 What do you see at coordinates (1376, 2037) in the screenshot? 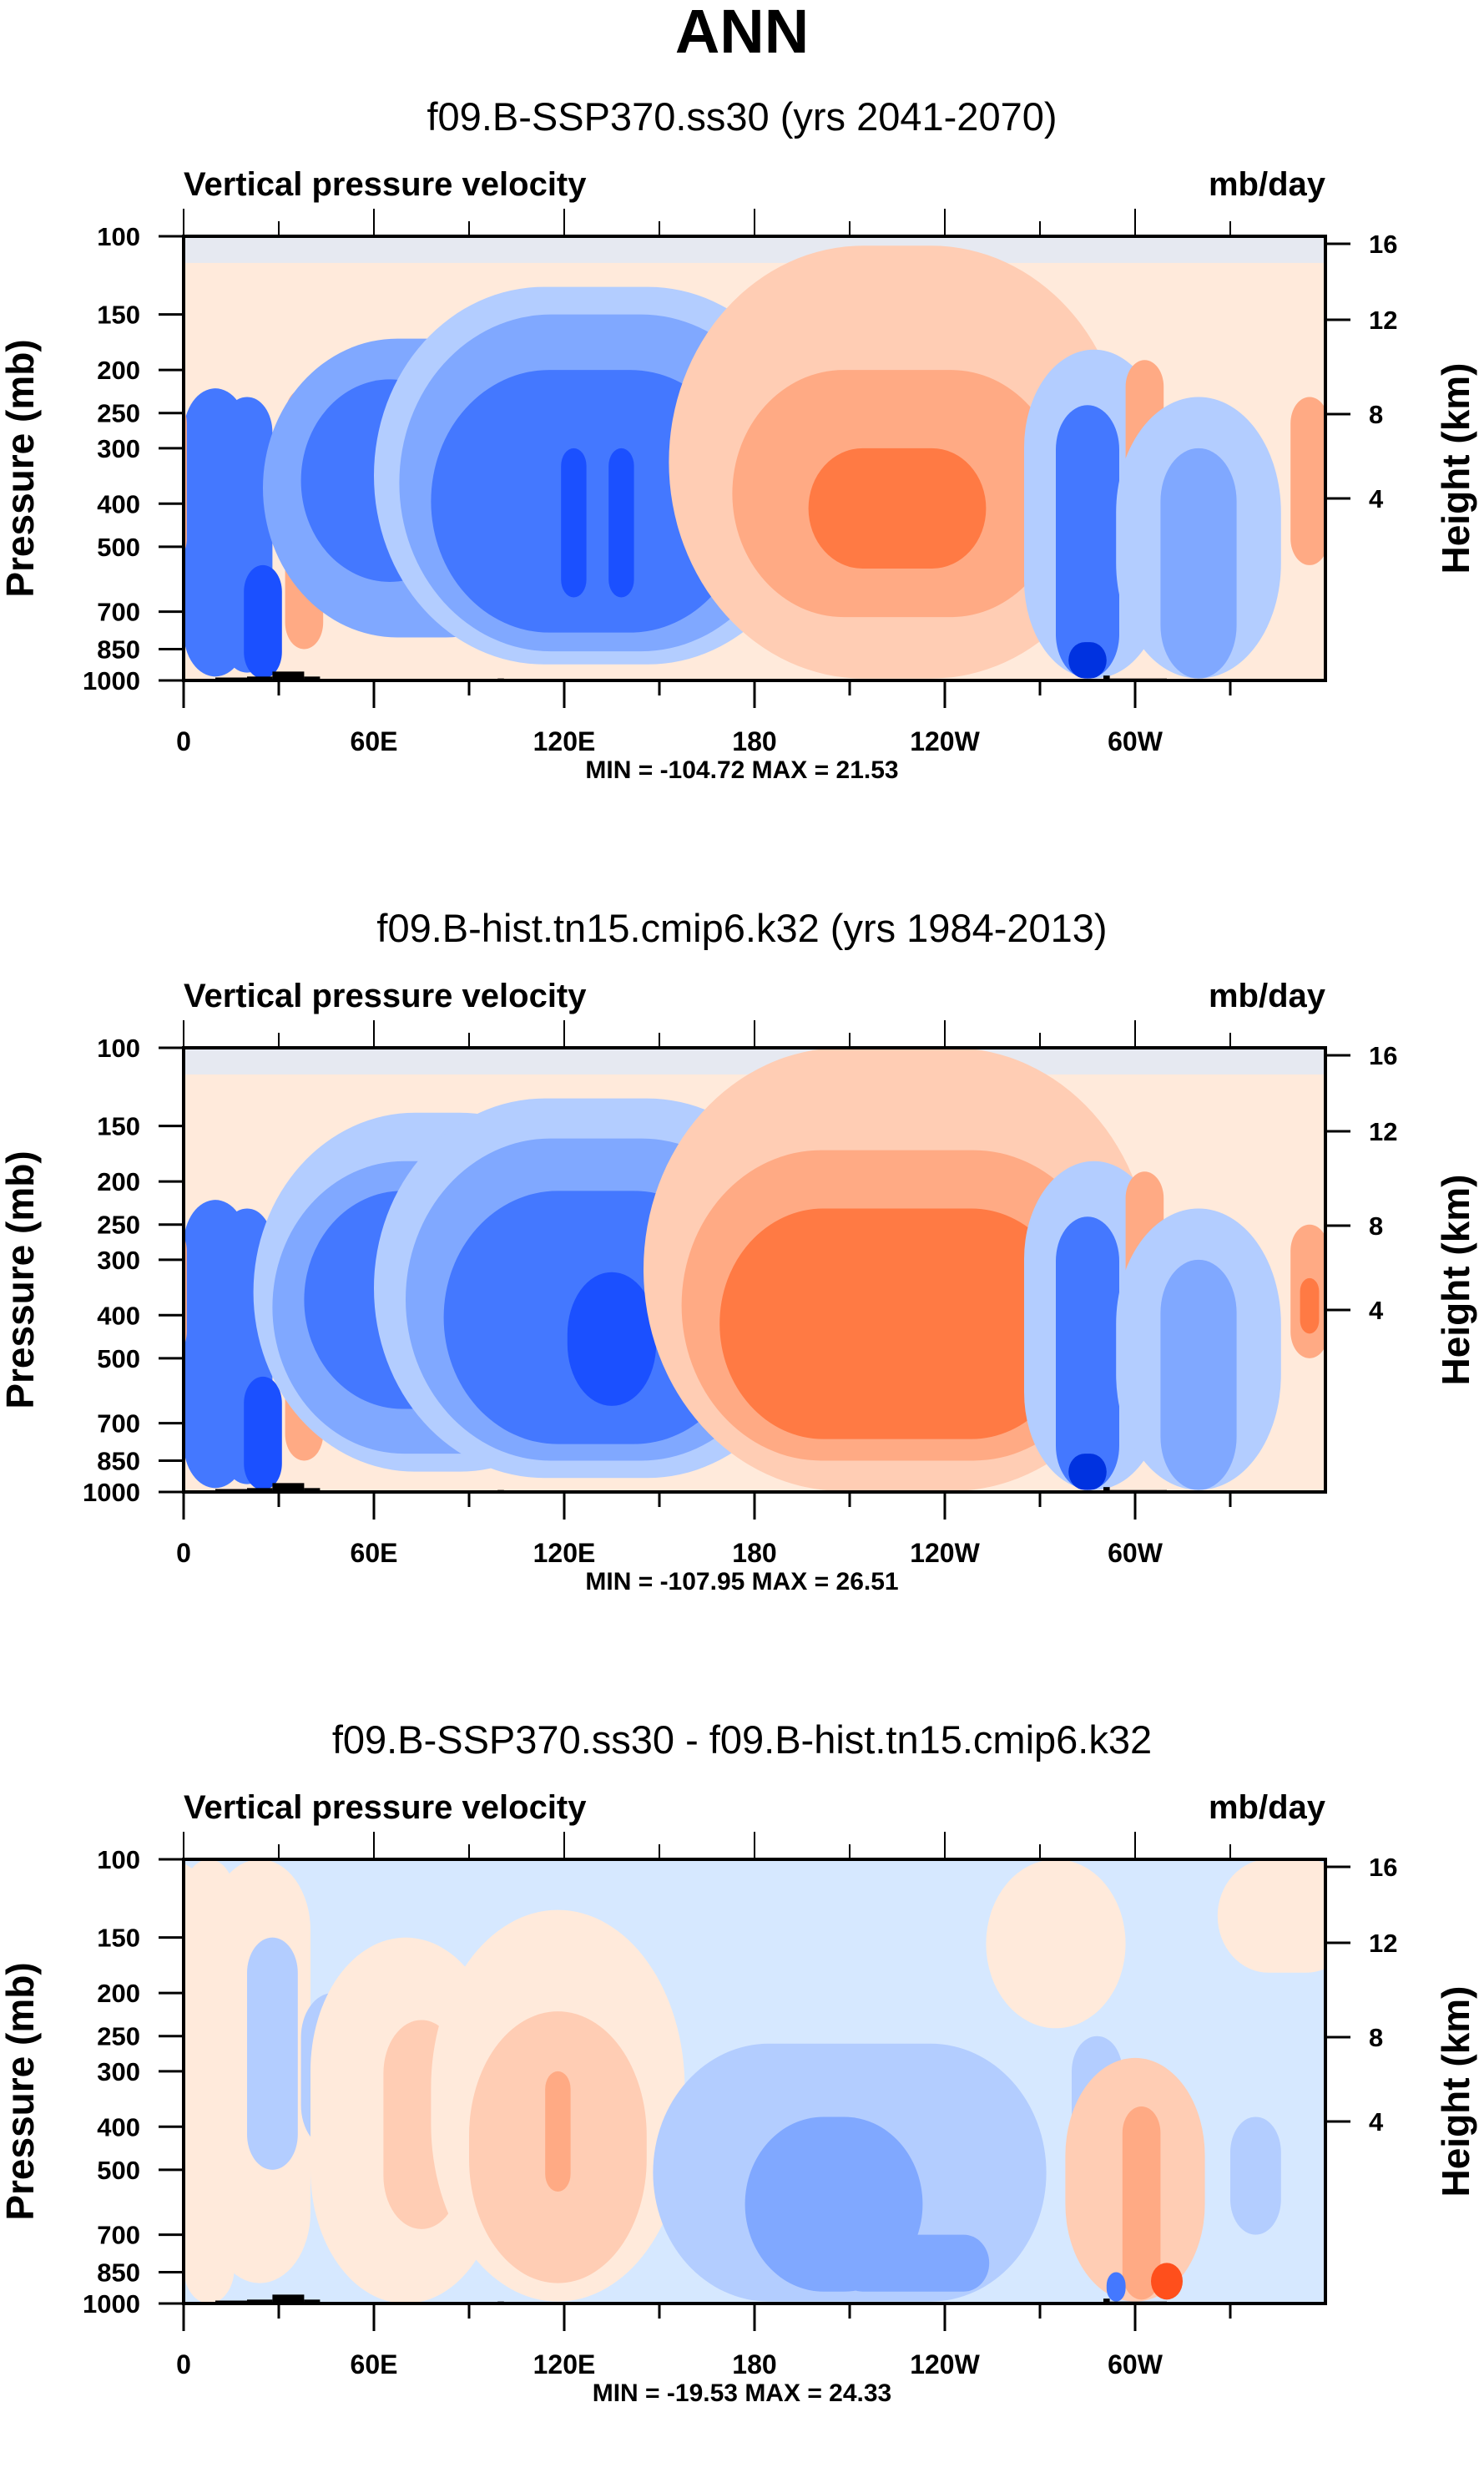
I see `height-tick-label: 8` at bounding box center [1376, 2037].